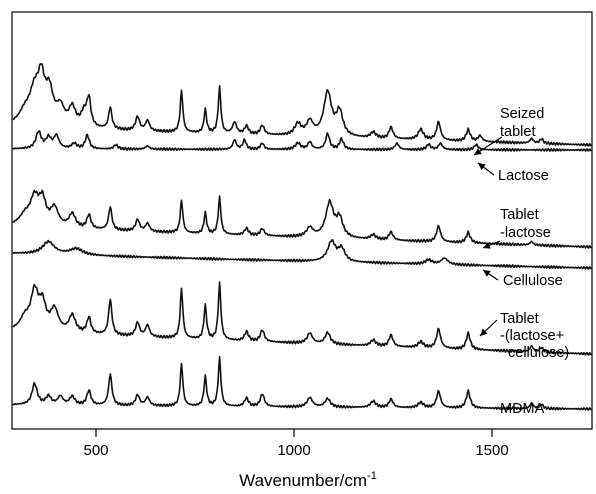 Image resolution: width=596 pixels, height=494 pixels. I want to click on series-label-2: Tablet -lactose, so click(516, 228).